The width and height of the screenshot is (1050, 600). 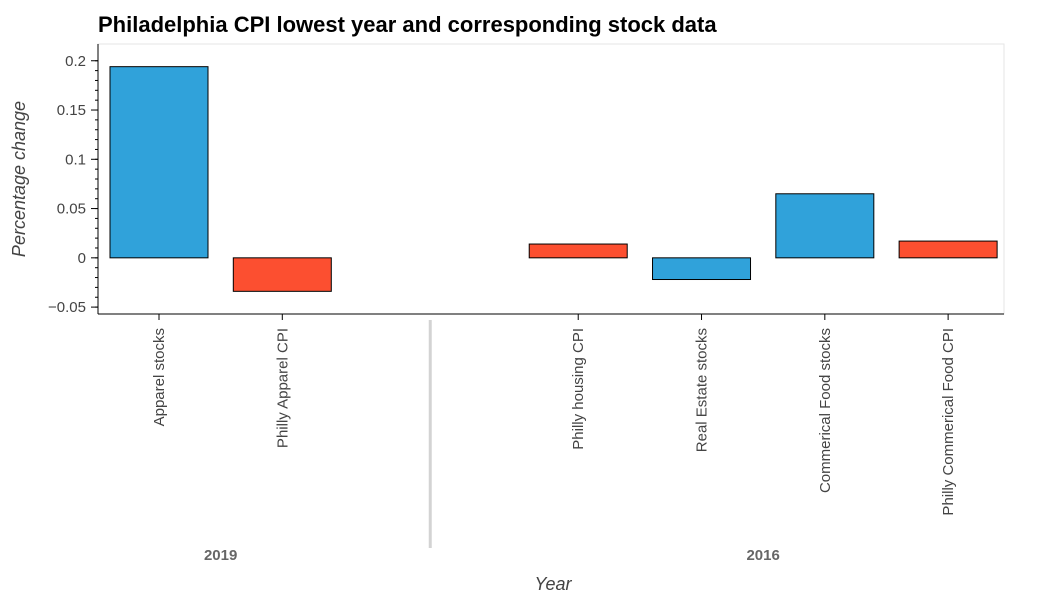 What do you see at coordinates (948, 422) in the screenshot?
I see `x-category-label: Philly Commerical Food CPI` at bounding box center [948, 422].